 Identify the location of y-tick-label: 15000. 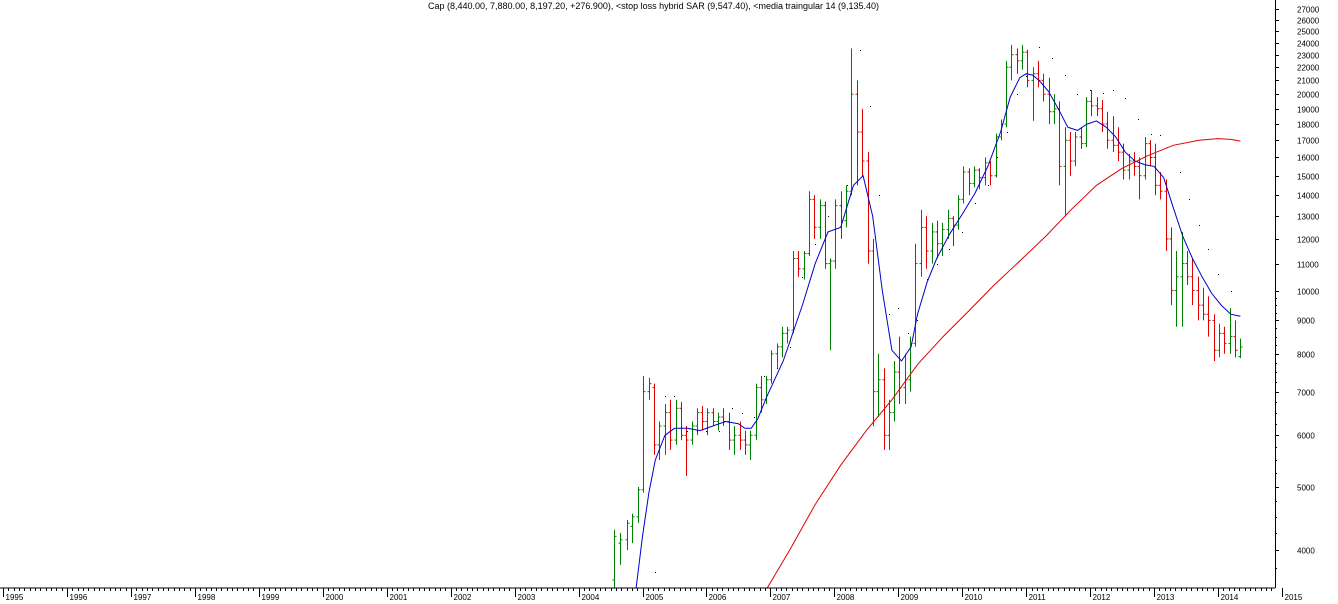
(1308, 177).